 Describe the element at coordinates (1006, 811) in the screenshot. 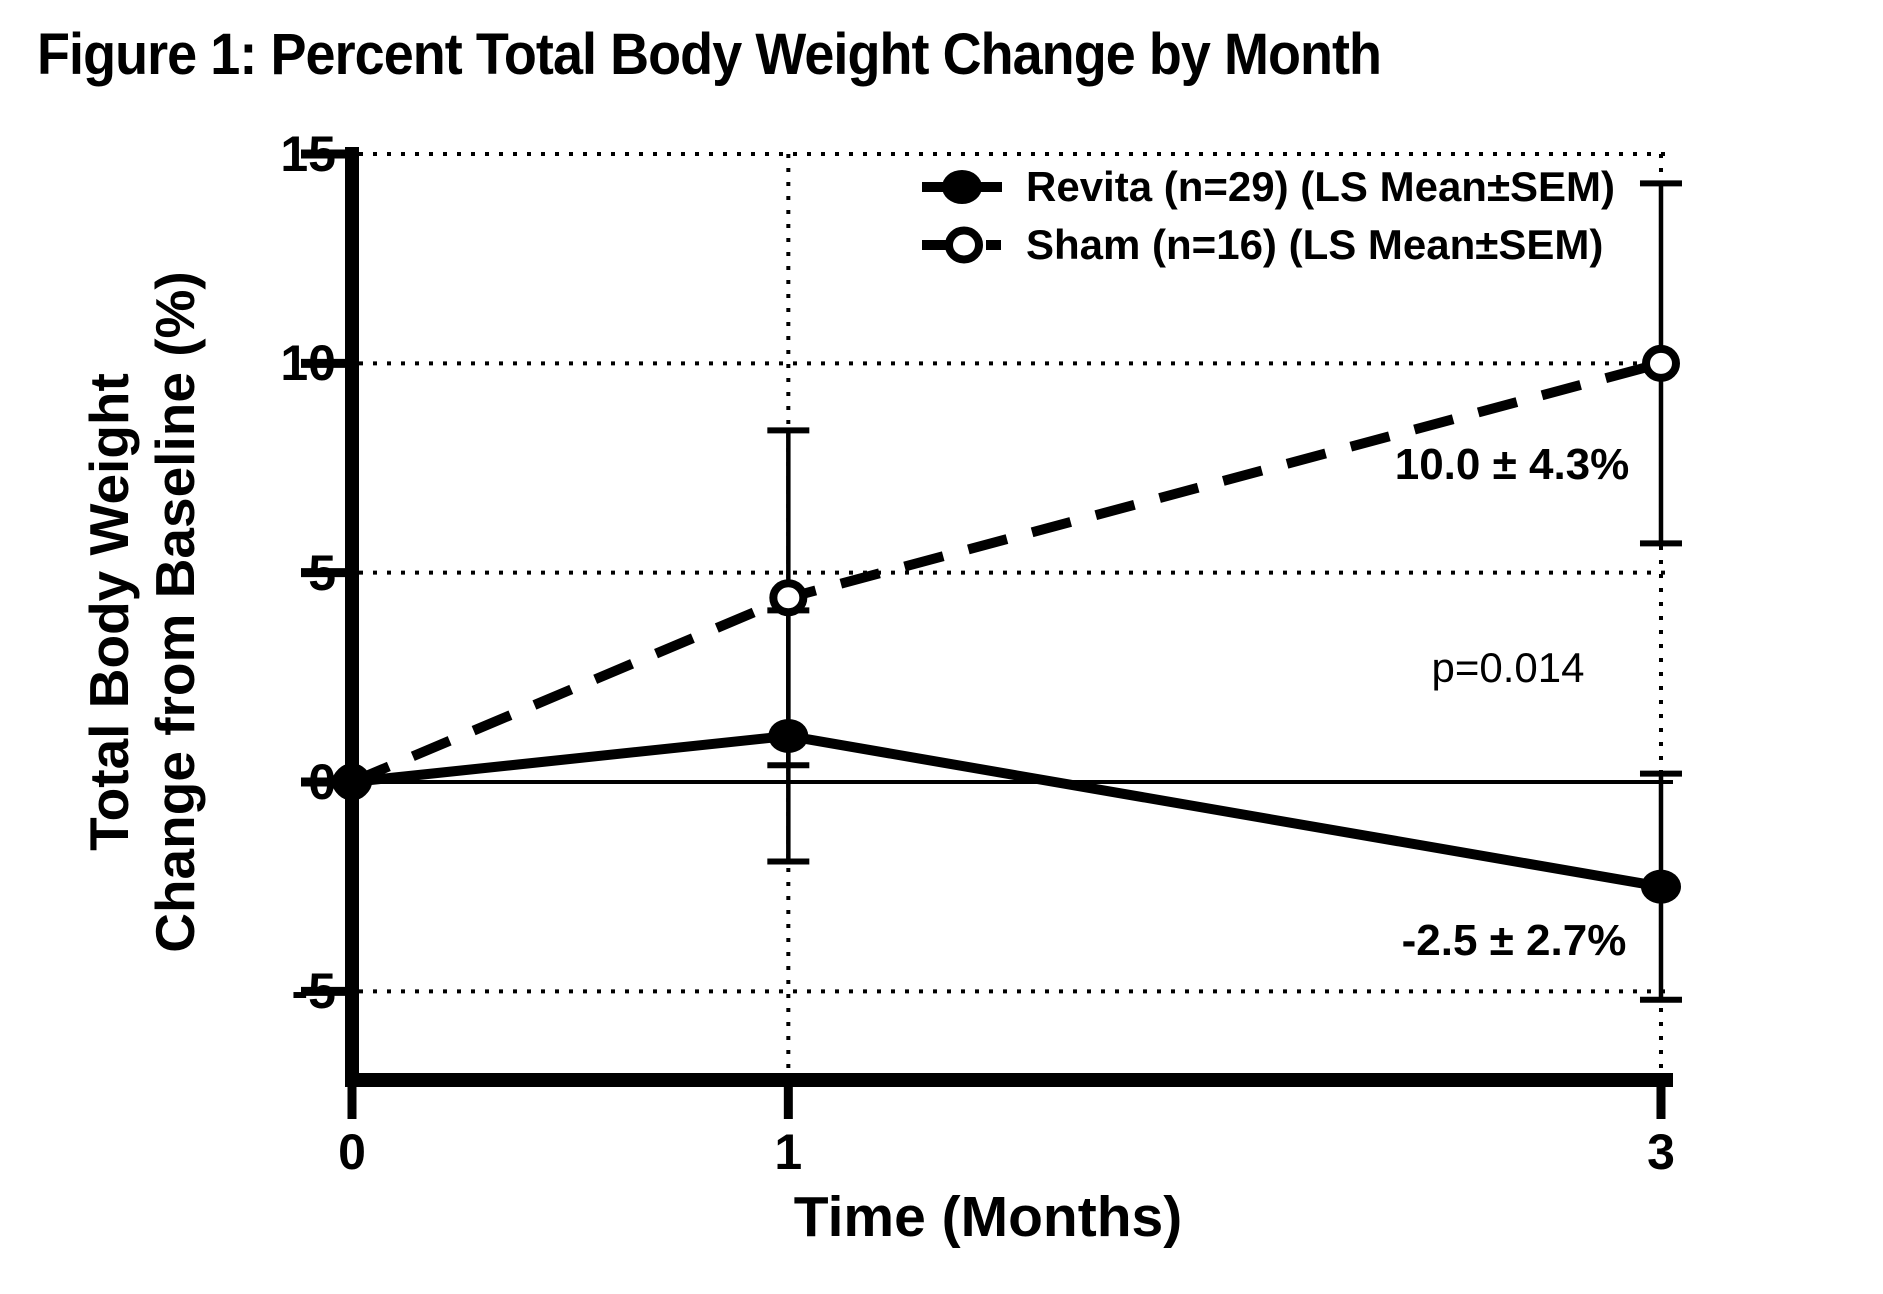

I see `series-line-solid` at that location.